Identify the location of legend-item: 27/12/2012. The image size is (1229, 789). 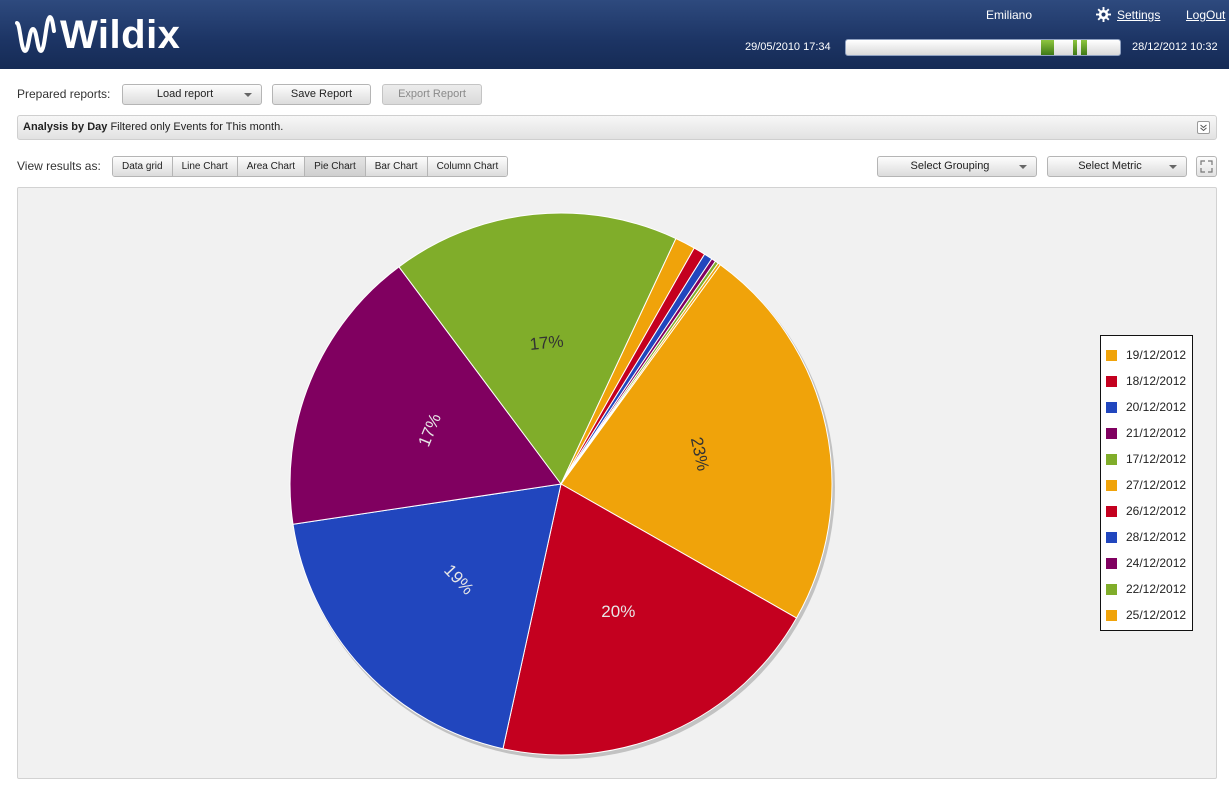
(1146, 485).